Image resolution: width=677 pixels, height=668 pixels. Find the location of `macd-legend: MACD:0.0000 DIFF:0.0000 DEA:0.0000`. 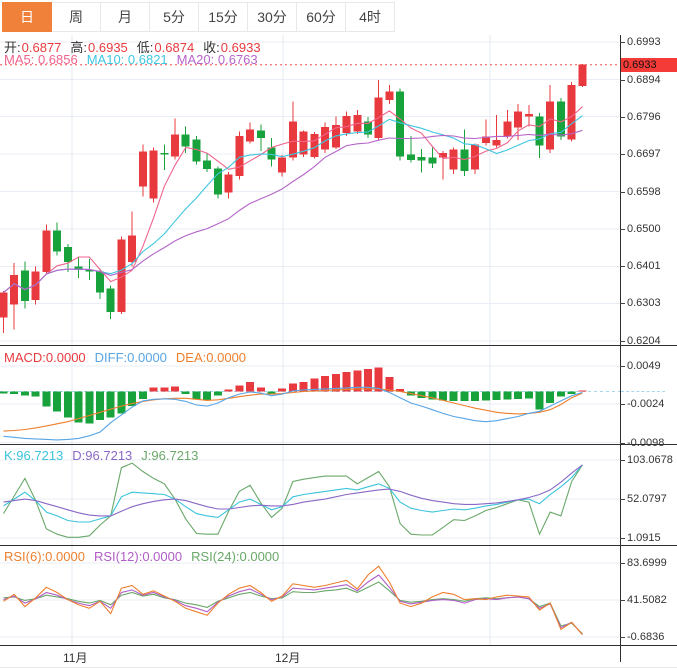

macd-legend: MACD:0.0000 DIFF:0.0000 DEA:0.0000 is located at coordinates (129, 357).